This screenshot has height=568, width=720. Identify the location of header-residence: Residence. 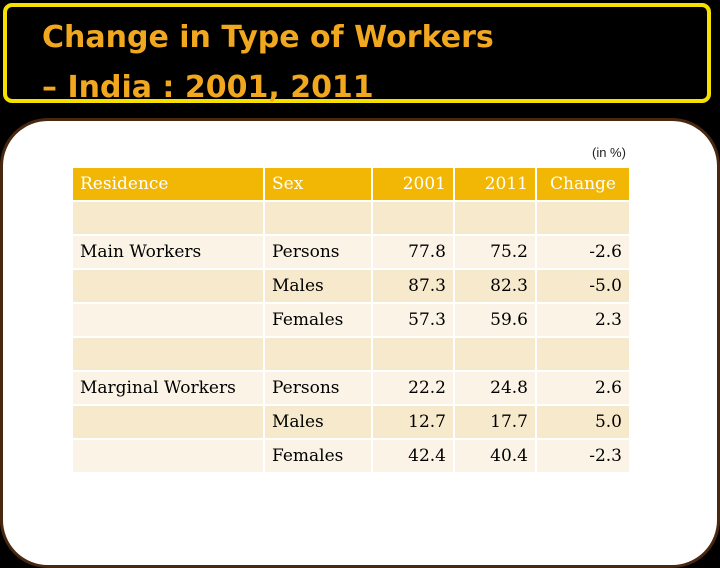
(169, 185).